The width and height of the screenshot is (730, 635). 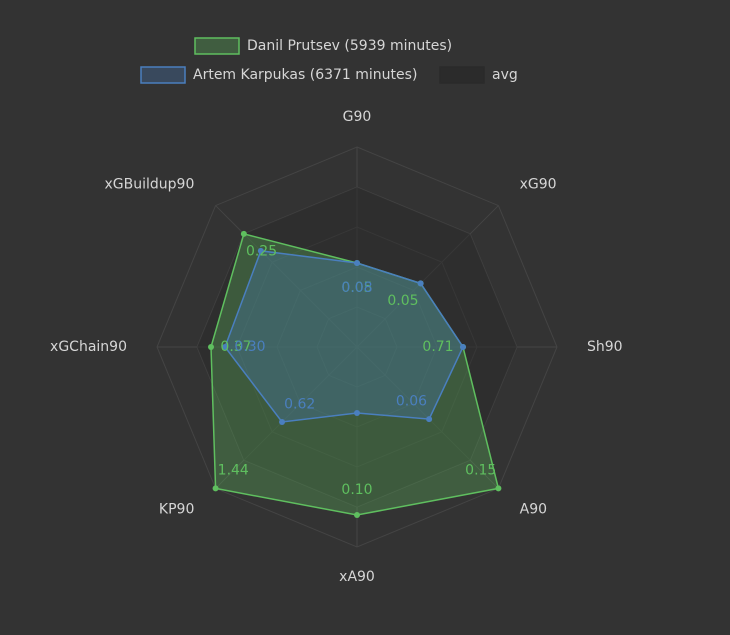 What do you see at coordinates (176, 510) in the screenshot?
I see `axis-label-kp90: KP90` at bounding box center [176, 510].